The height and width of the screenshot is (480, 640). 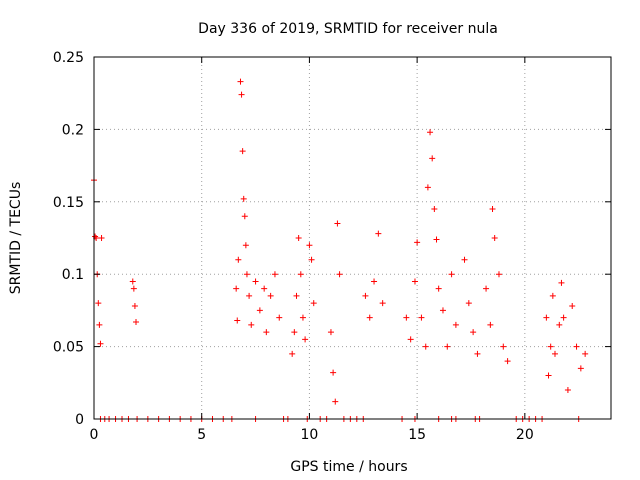 I want to click on y-tick-label: 0.1, so click(x=73, y=275).